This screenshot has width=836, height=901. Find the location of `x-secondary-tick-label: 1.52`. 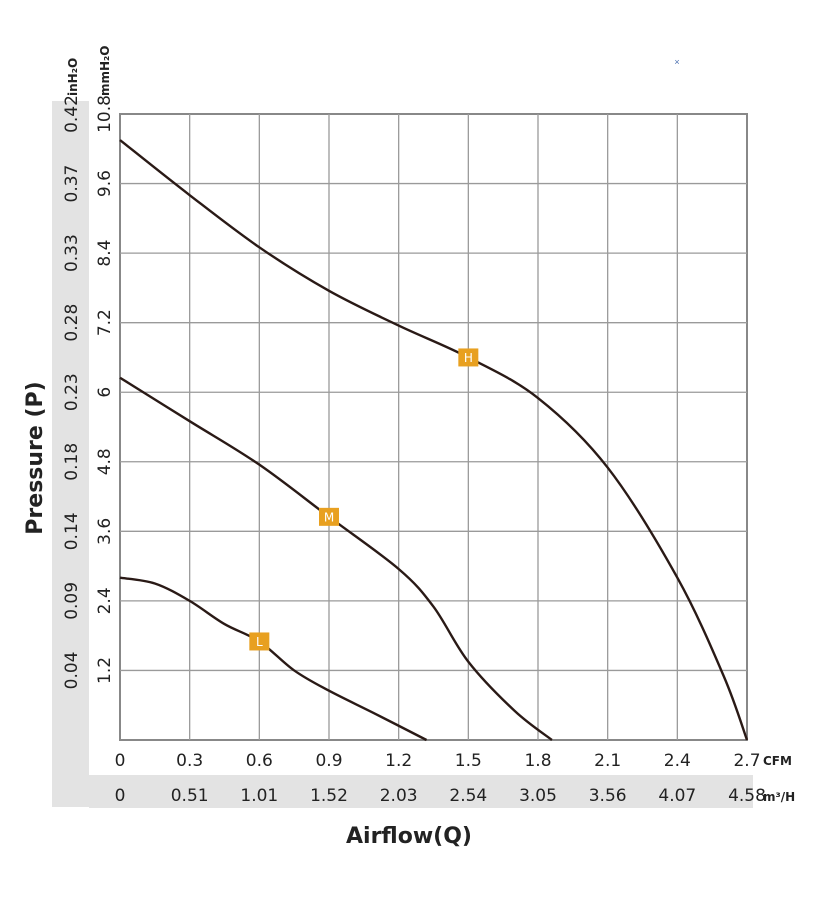

x-secondary-tick-label: 1.52 is located at coordinates (329, 796).